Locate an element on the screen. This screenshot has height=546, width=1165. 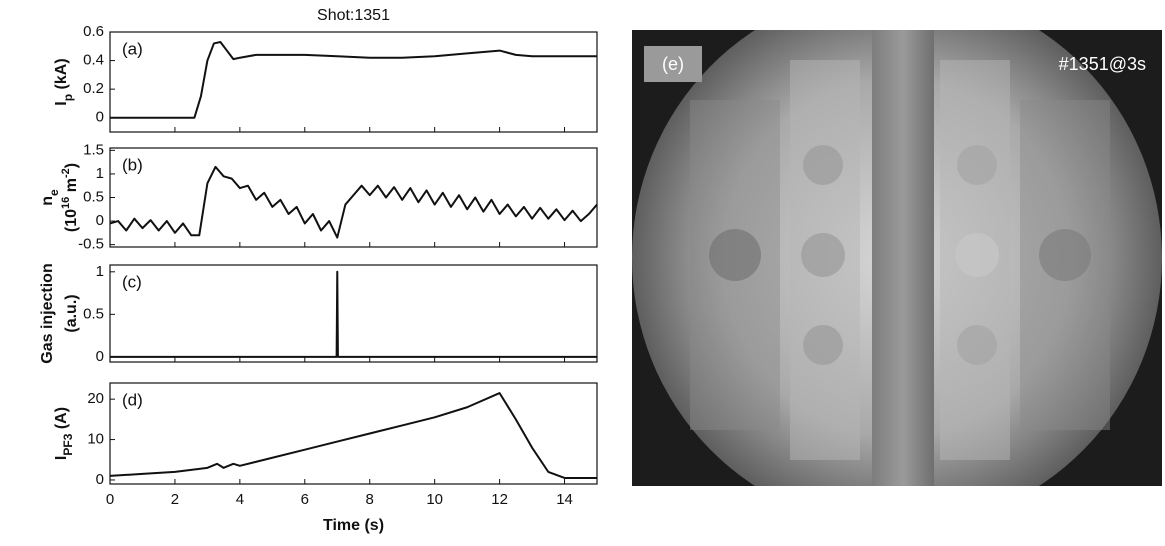
x-tick-label: 0 is located at coordinates (110, 499).